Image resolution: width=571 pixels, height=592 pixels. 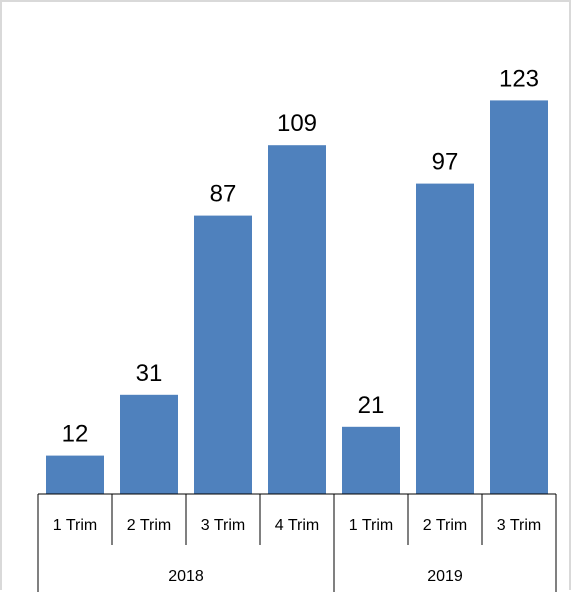 What do you see at coordinates (445, 162) in the screenshot?
I see `data-label-6: 97` at bounding box center [445, 162].